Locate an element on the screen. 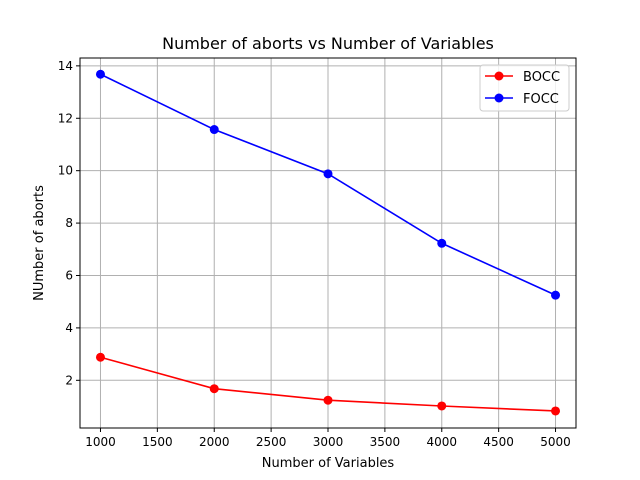 This screenshot has height=480, width=640. legend-label: FOCC is located at coordinates (541, 99).